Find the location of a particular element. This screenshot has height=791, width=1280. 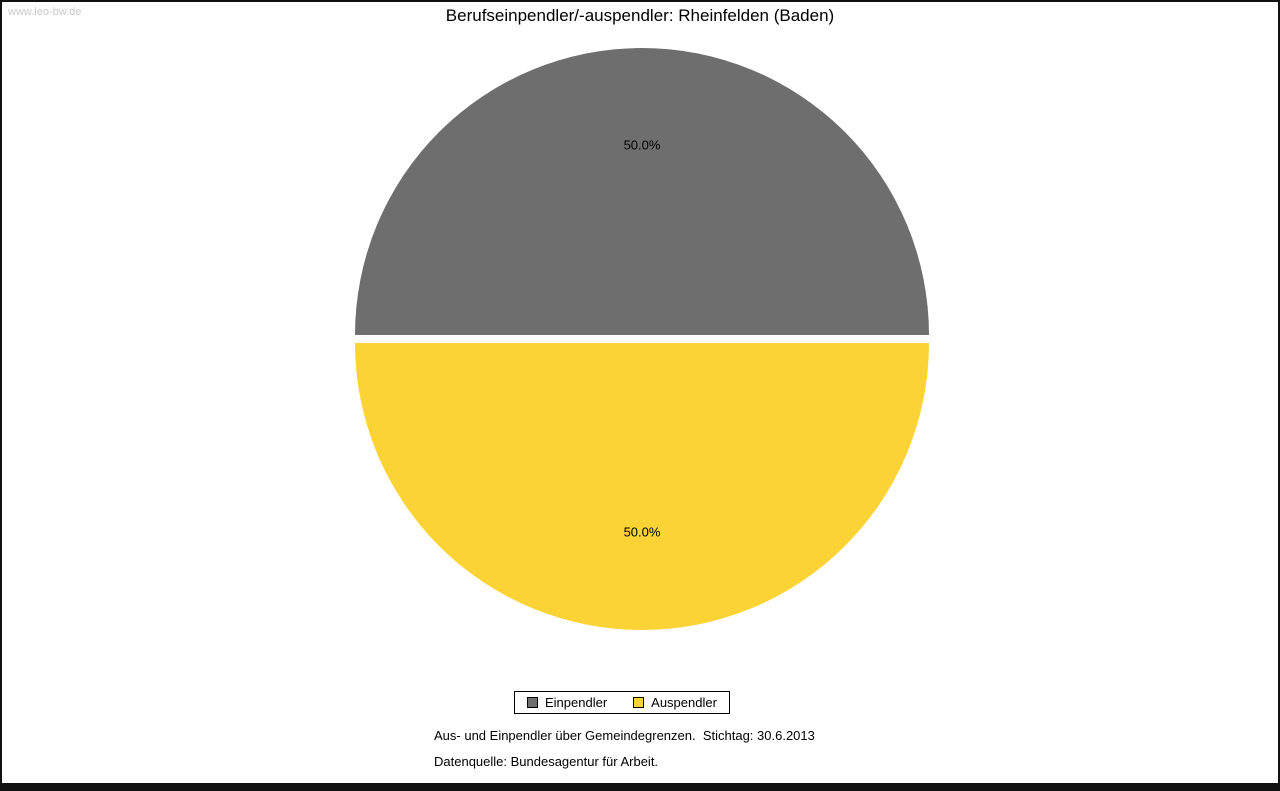

legend-item-auspendler: Auspendler is located at coordinates (675, 702).